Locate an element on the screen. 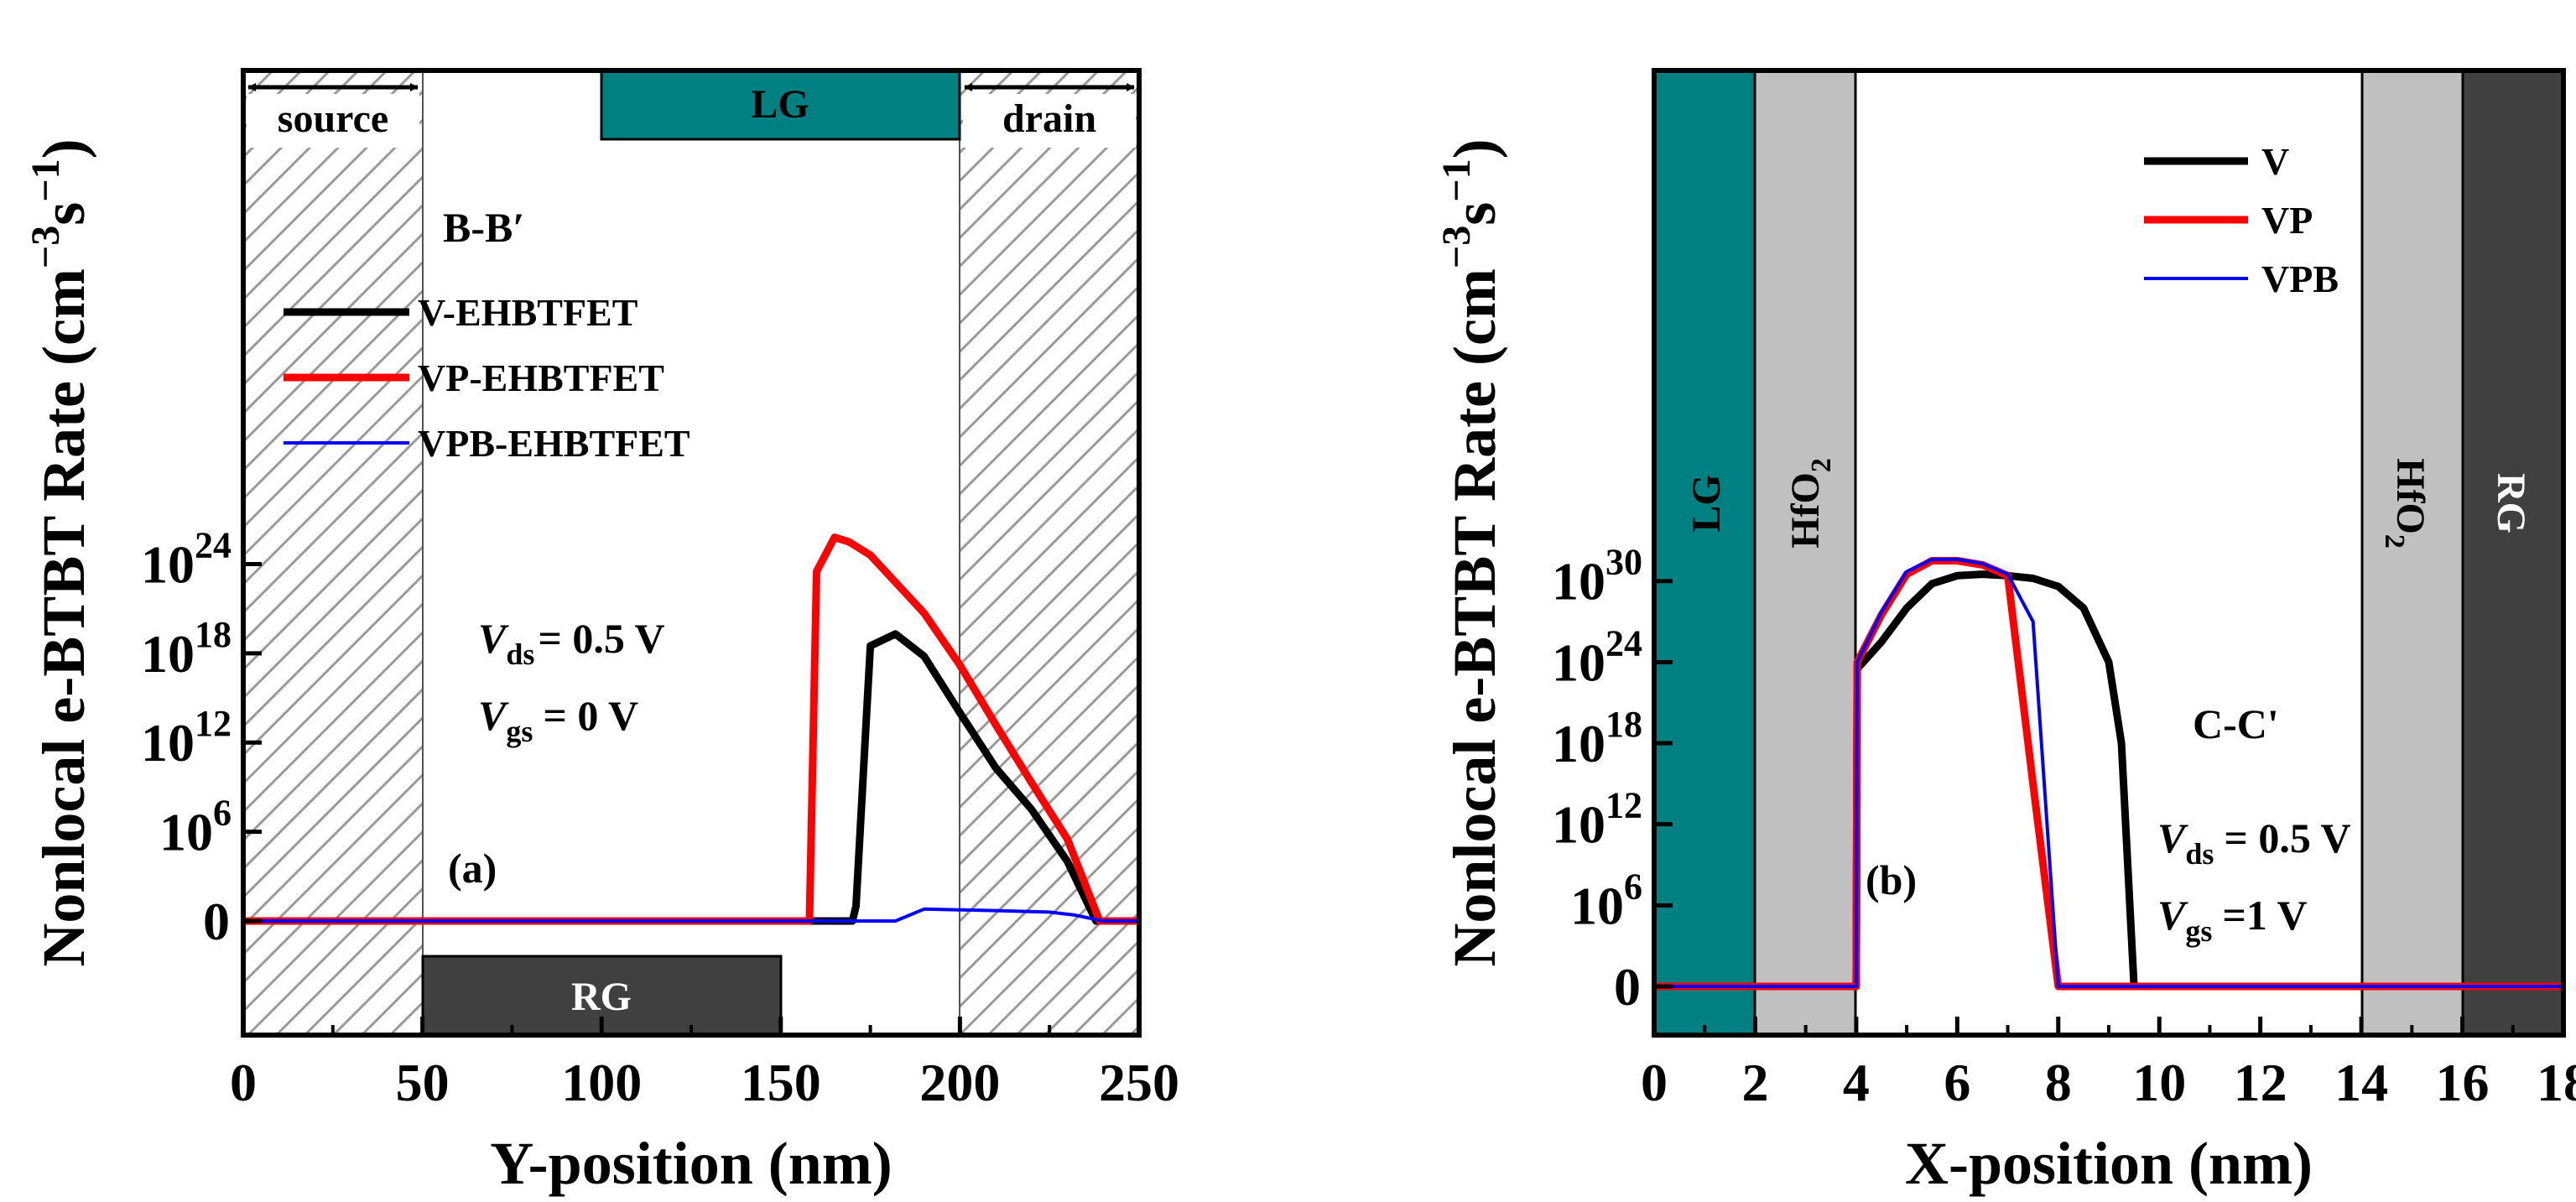 This screenshot has height=1202, width=2576. legend-label-v-ehbtfet: V-EHBTFET is located at coordinates (527, 312).